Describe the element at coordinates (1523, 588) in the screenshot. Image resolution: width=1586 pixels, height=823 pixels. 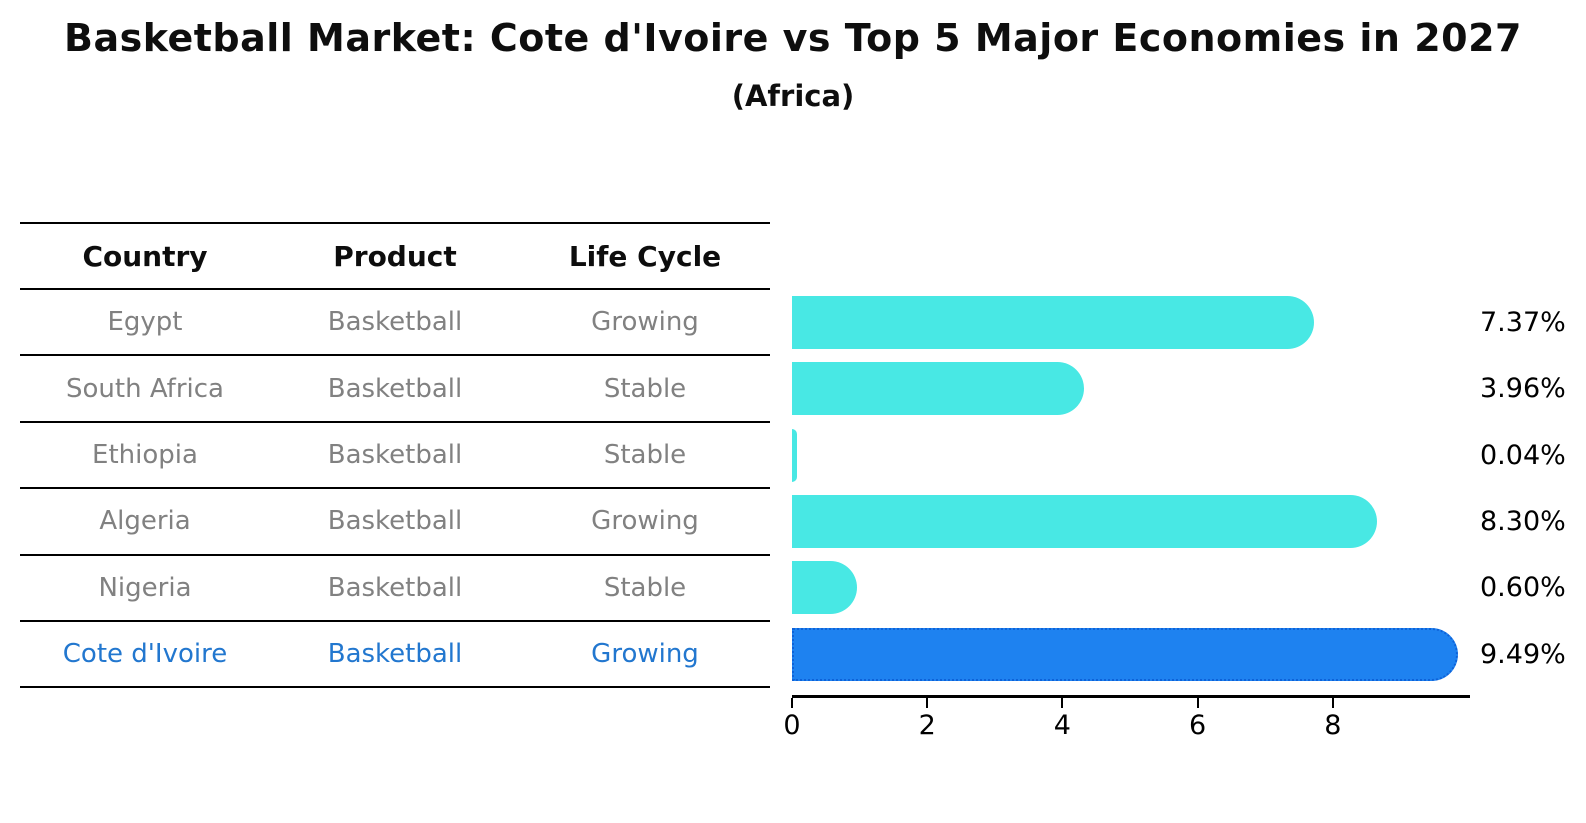
I see `bar-value-label: 0.60%` at that location.